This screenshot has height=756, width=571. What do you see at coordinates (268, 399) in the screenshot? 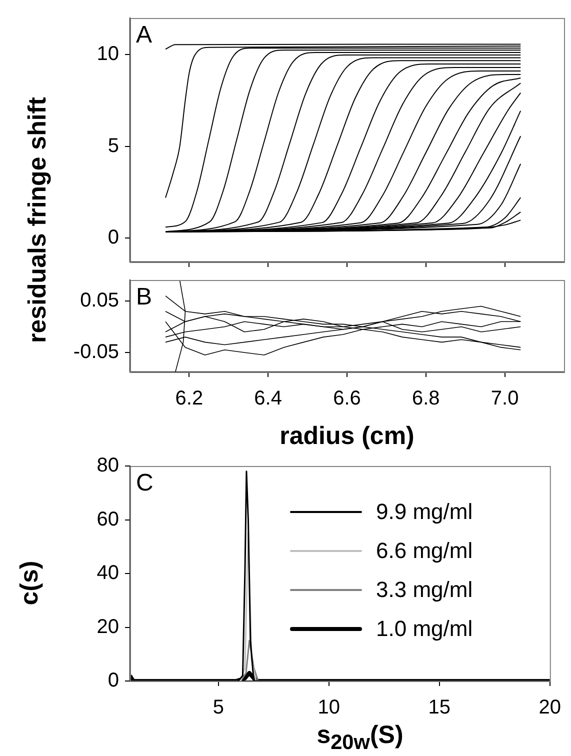
I see `x-tick-label: 6.4` at bounding box center [268, 399].